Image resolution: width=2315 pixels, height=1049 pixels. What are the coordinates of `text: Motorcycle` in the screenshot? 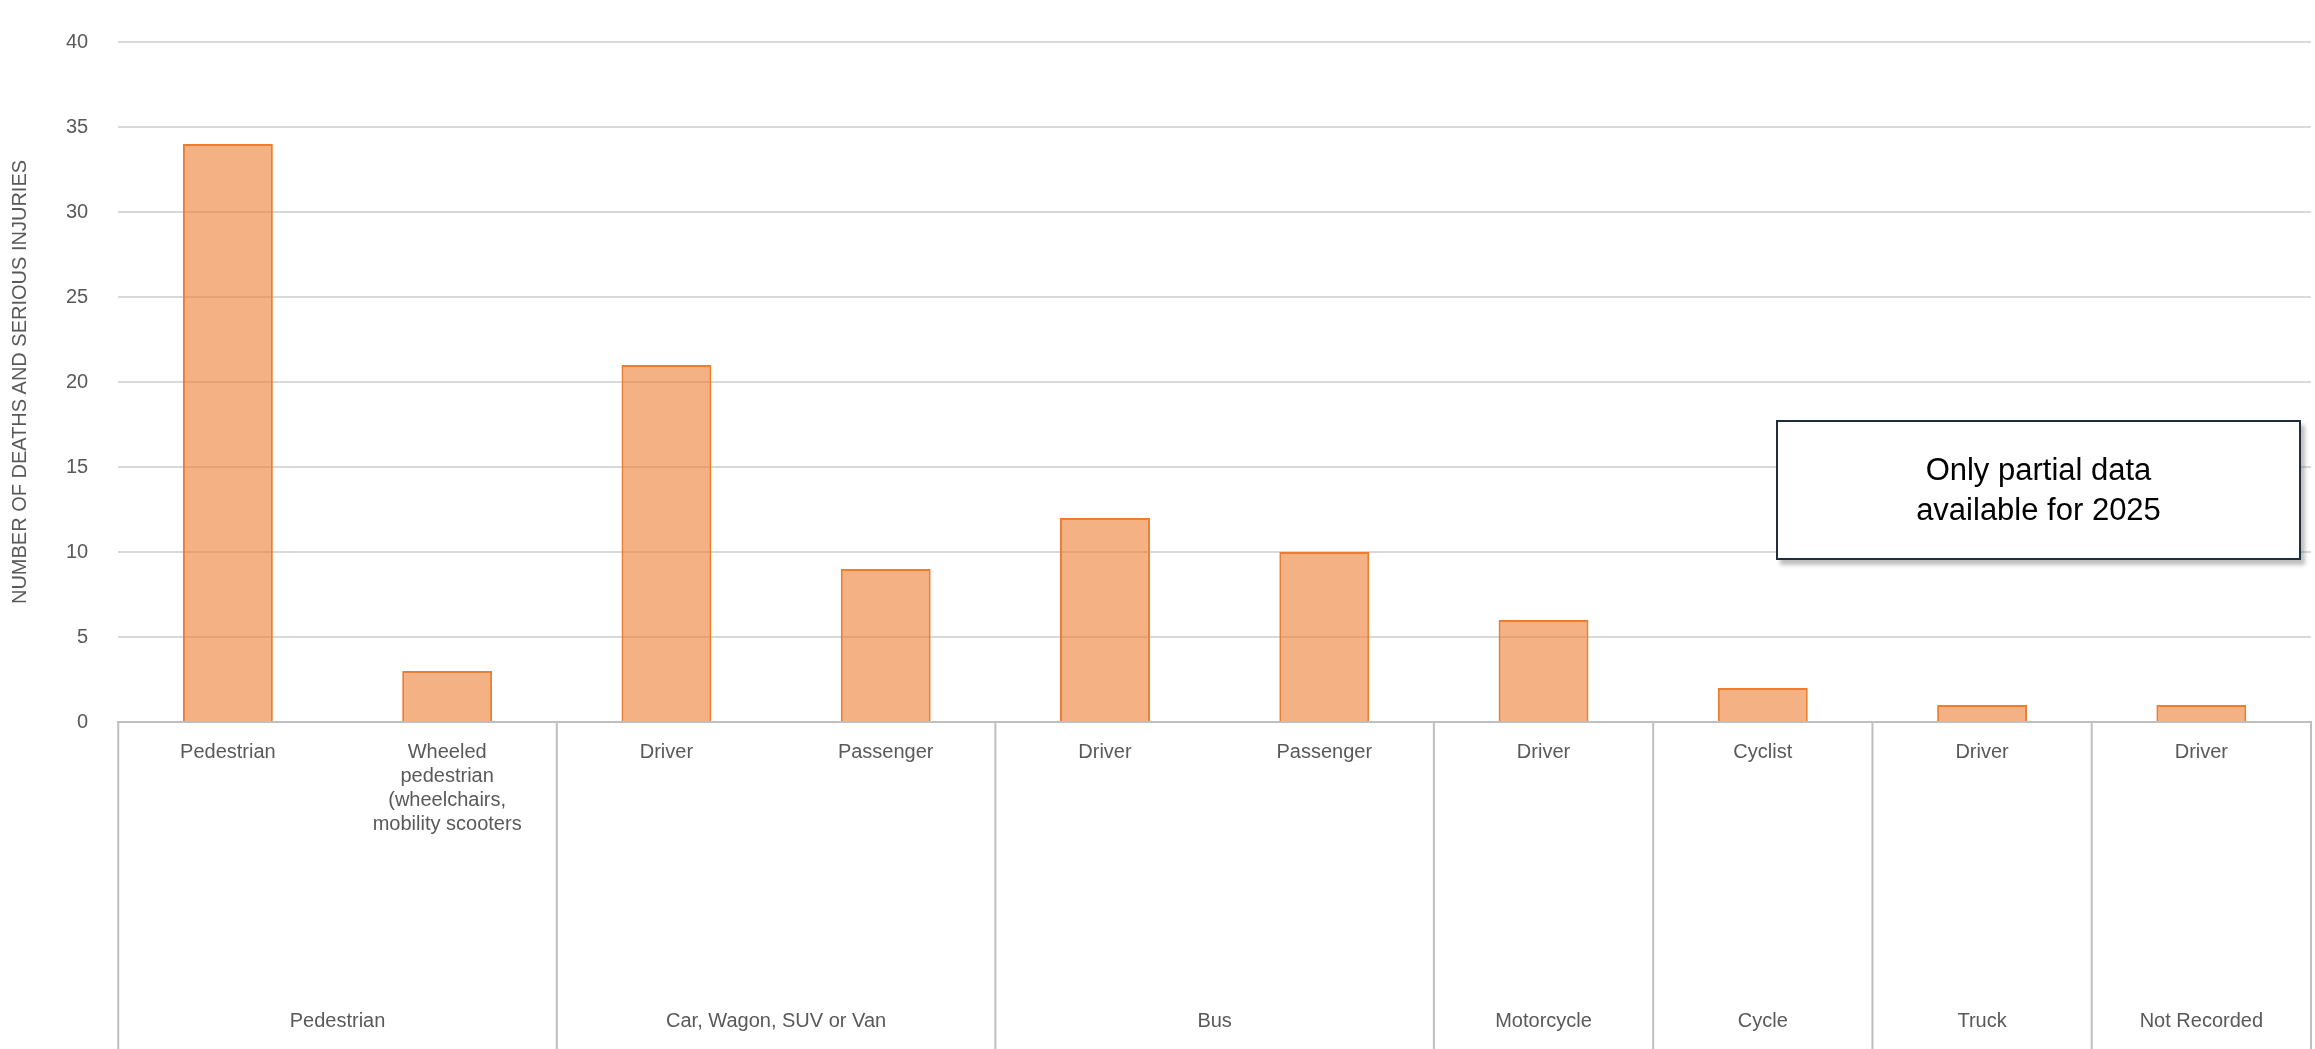 It's located at (1543, 1019).